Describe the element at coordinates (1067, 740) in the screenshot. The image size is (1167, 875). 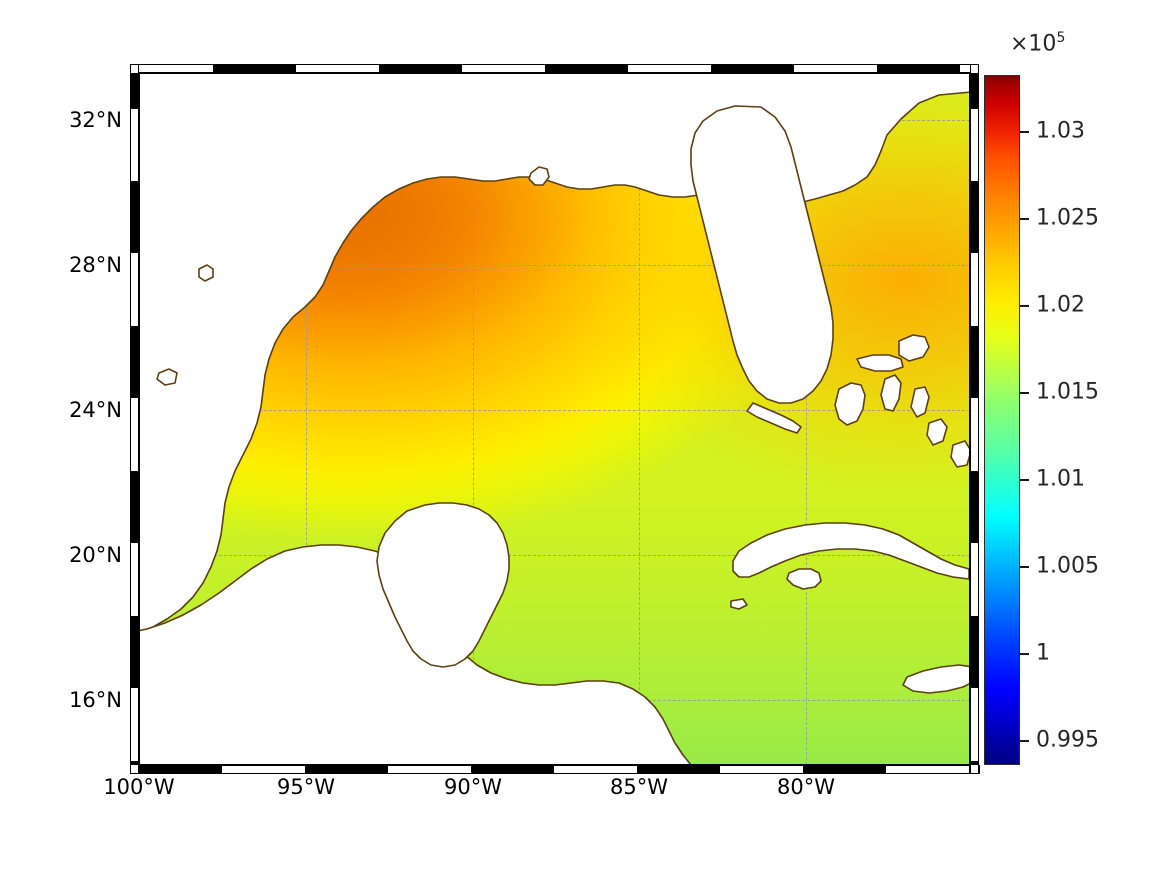
I see `colorbar-label-0.995: 0.995` at that location.